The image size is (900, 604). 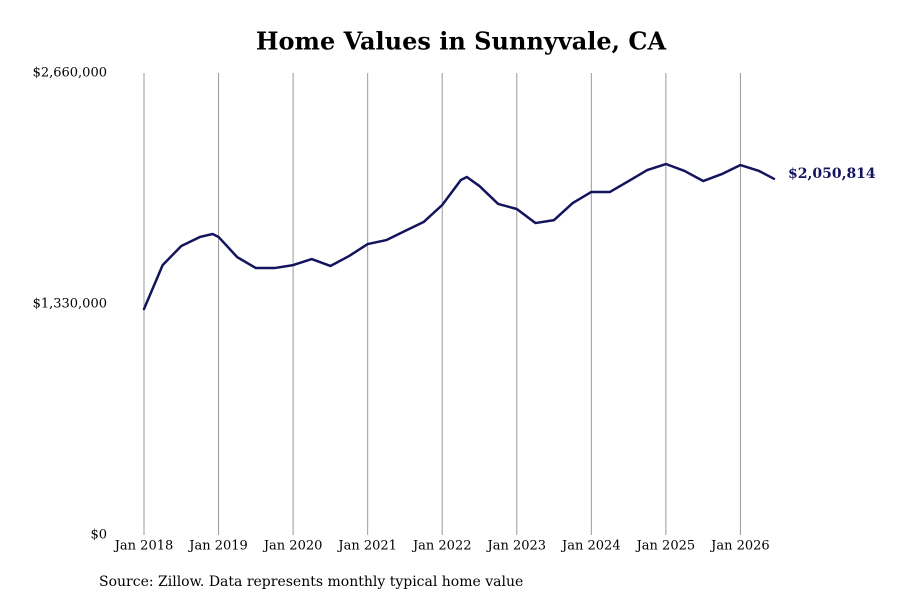 What do you see at coordinates (98, 535) in the screenshot?
I see `y-tick-label: $0` at bounding box center [98, 535].